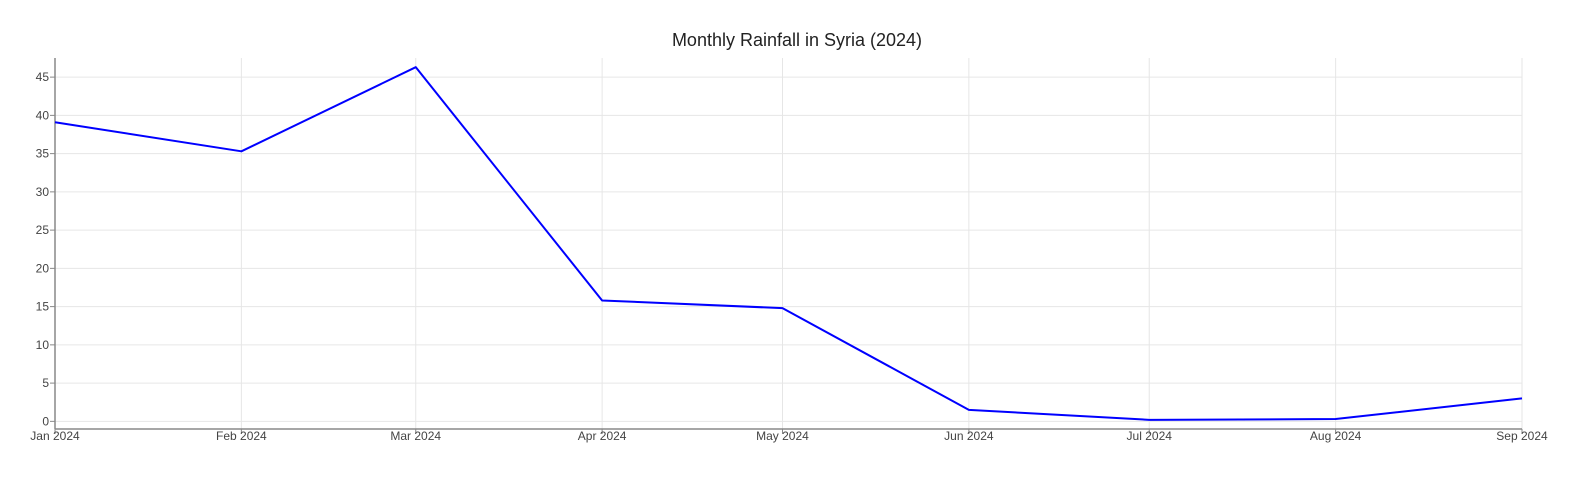 This screenshot has height=477, width=1584. Describe the element at coordinates (43, 230) in the screenshot. I see `y-tick-label: 25` at that location.